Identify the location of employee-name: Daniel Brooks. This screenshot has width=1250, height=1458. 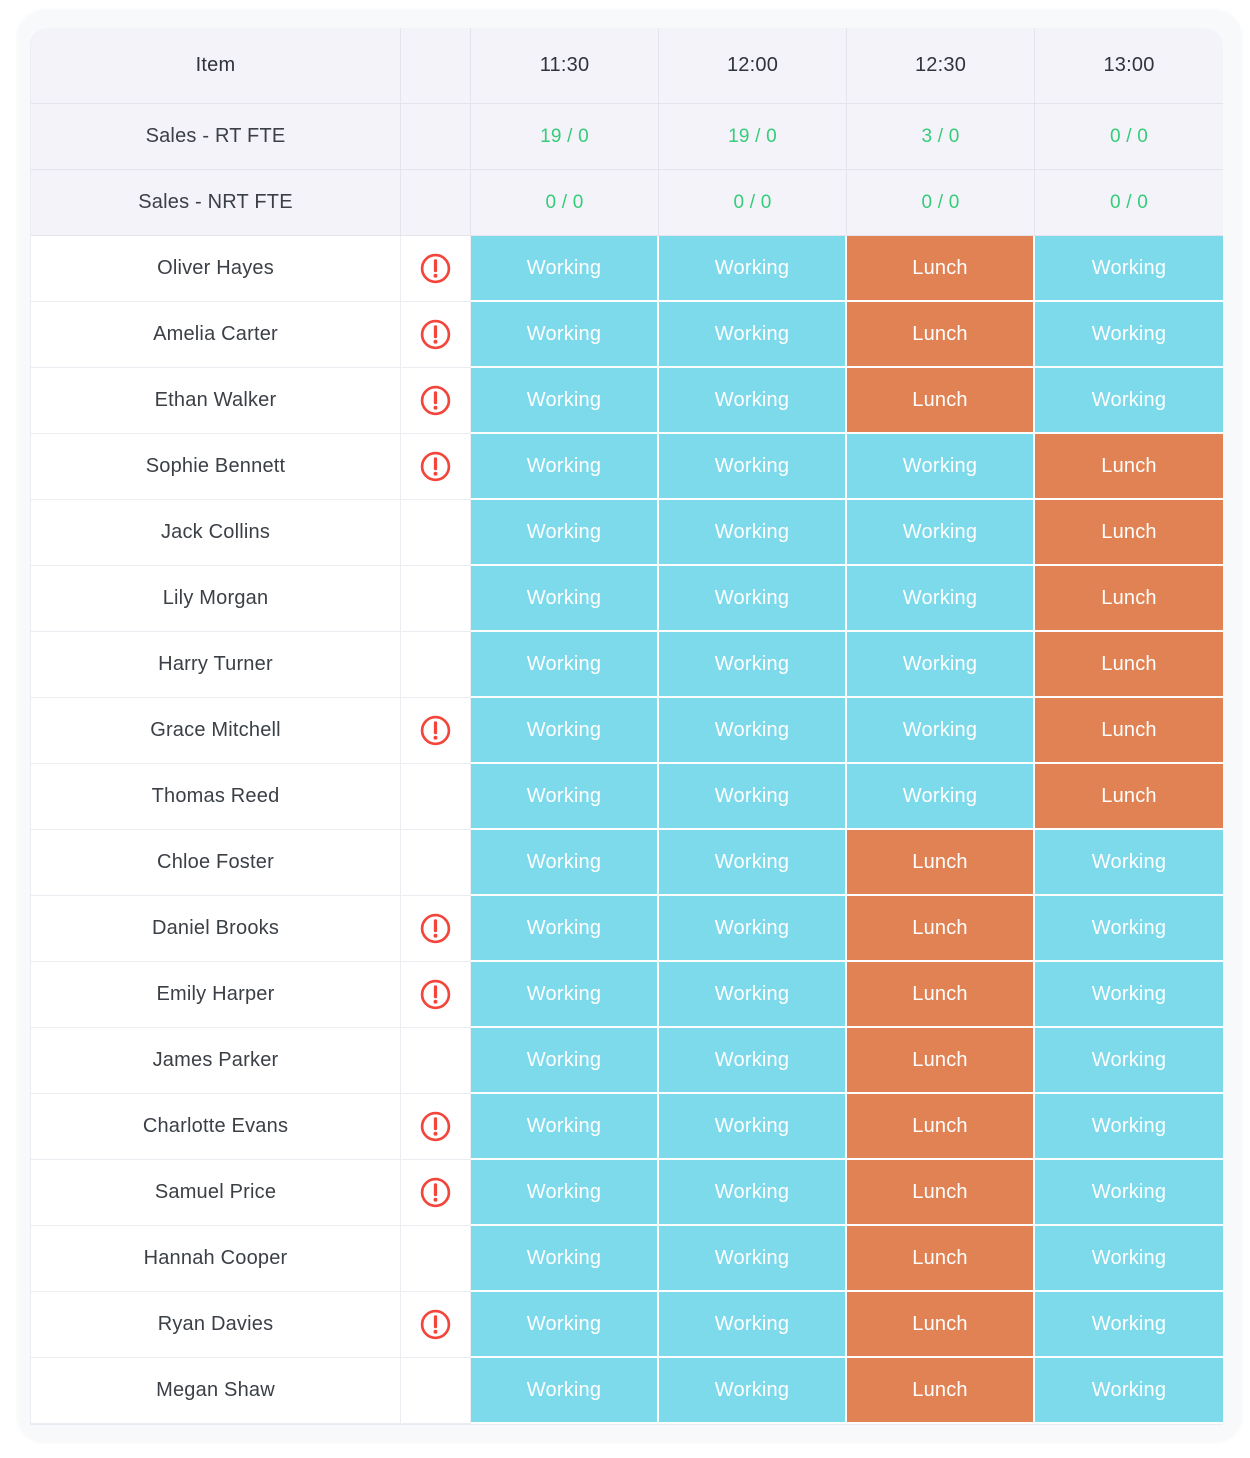
(216, 929).